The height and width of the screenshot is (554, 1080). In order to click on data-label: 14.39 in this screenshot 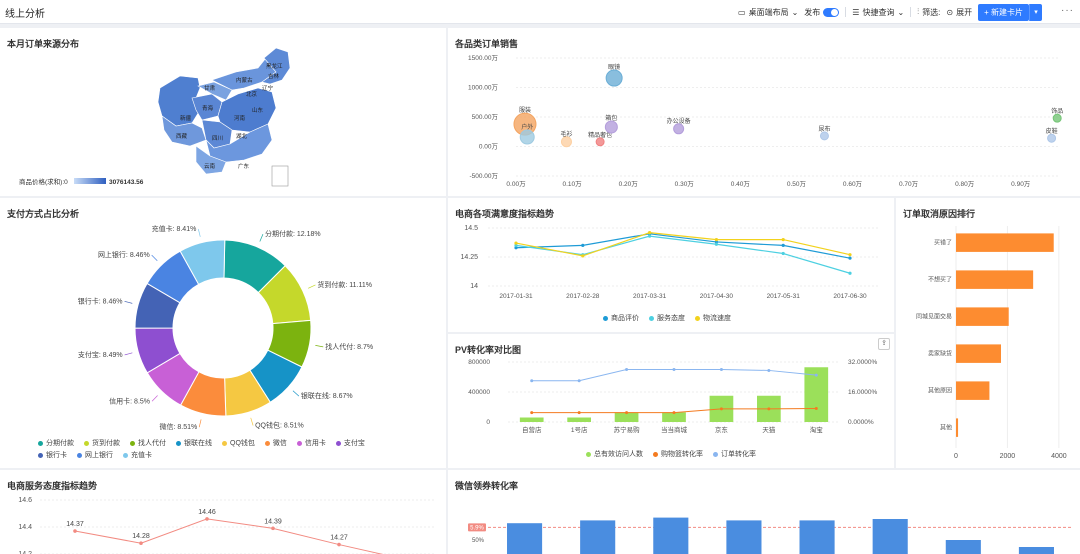, I will do `click(273, 521)`.